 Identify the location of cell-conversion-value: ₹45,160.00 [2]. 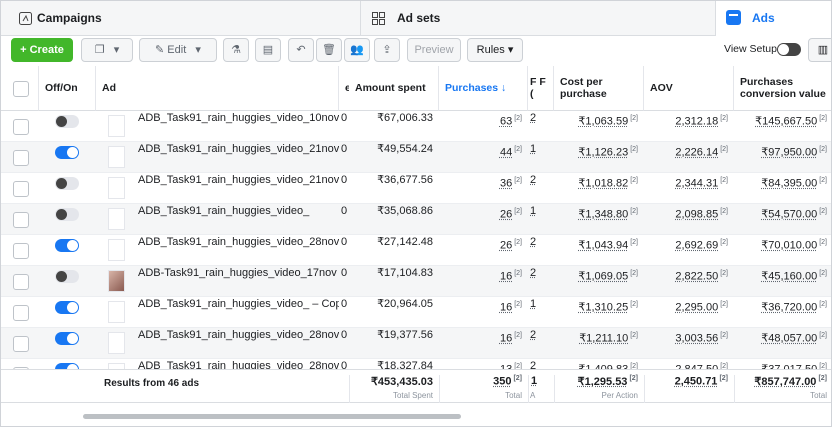
(782, 273).